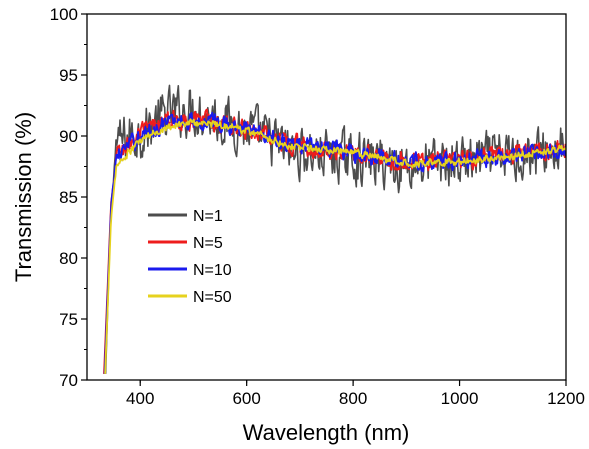  What do you see at coordinates (68, 258) in the screenshot?
I see `y-tick-label: 80` at bounding box center [68, 258].